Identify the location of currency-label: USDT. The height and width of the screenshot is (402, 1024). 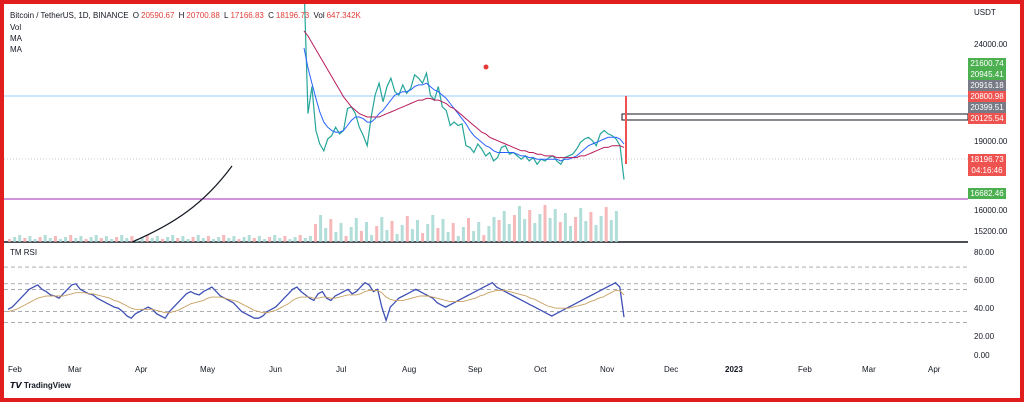
(985, 12).